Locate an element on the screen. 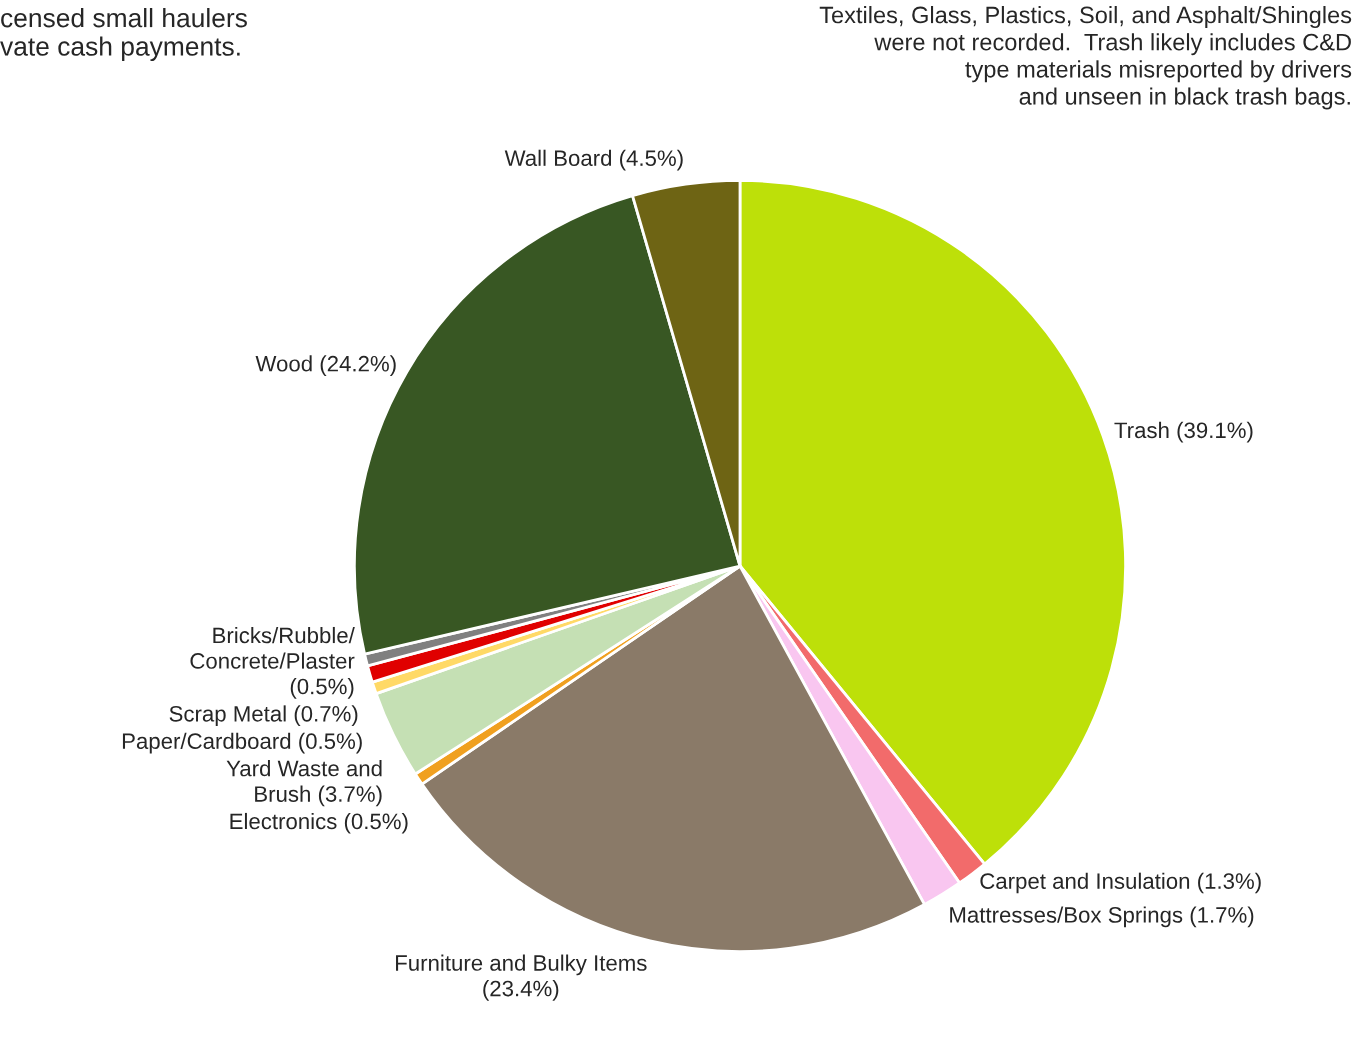  slice-label: Trash (39.1%) is located at coordinates (1183, 432).